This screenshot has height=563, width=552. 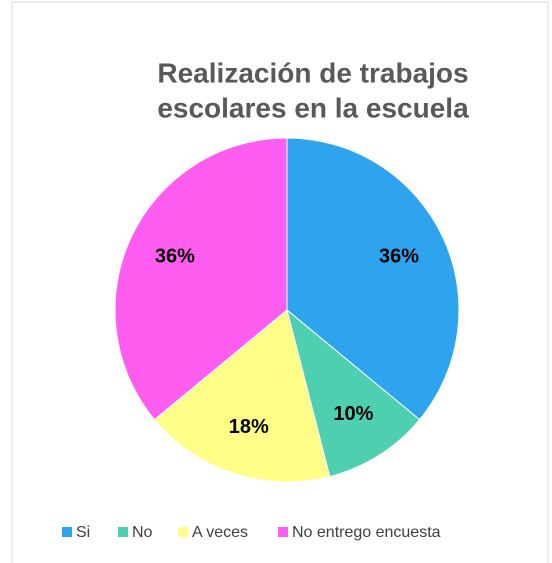 What do you see at coordinates (353, 414) in the screenshot?
I see `data-label: 10%` at bounding box center [353, 414].